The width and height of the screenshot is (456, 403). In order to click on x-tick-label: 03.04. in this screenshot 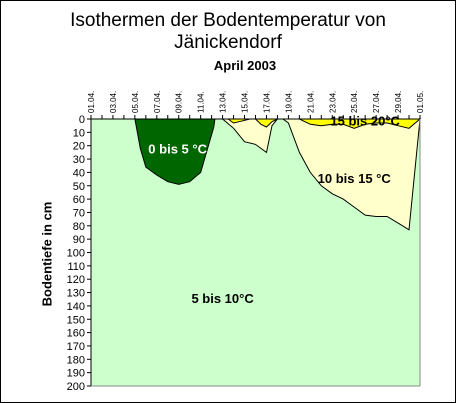, I will do `click(113, 102)`.